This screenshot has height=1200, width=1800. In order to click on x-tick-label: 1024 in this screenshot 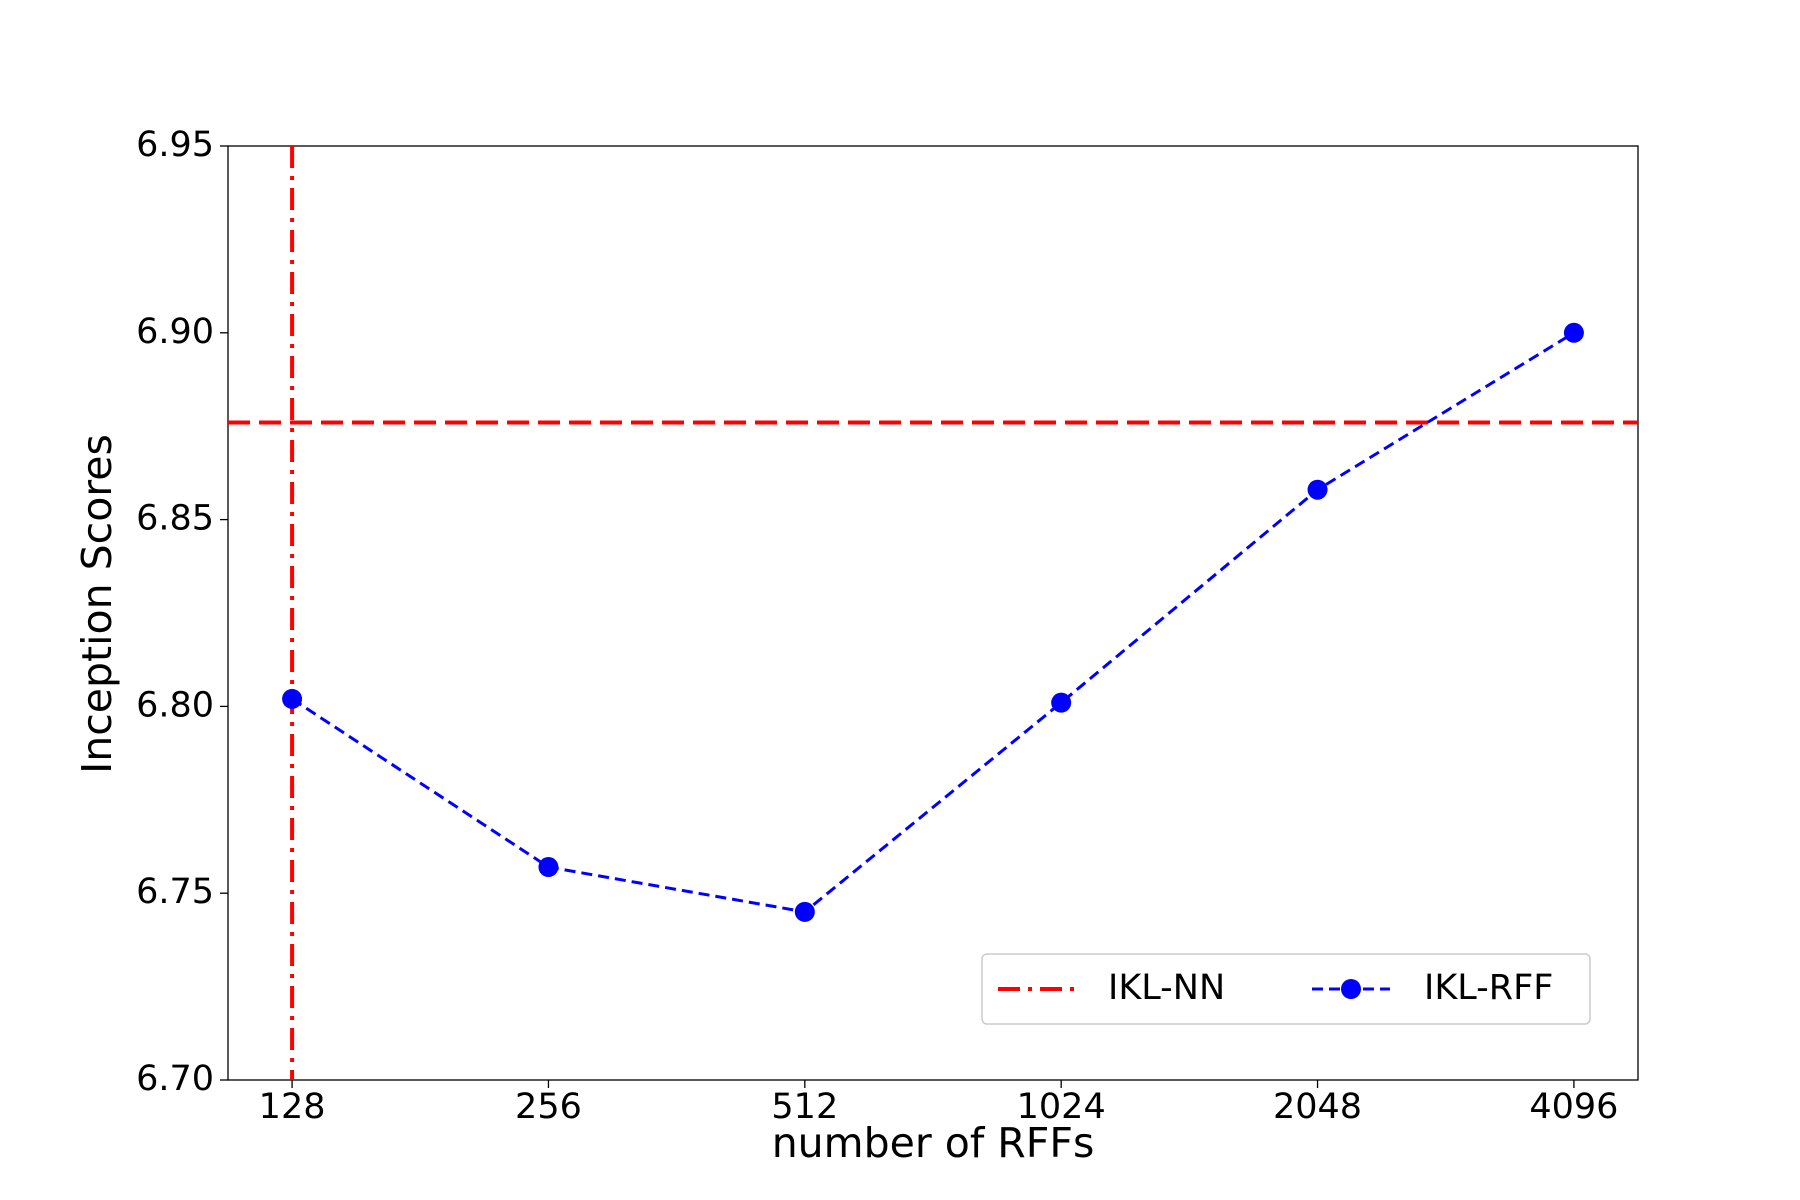, I will do `click(1061, 1107)`.